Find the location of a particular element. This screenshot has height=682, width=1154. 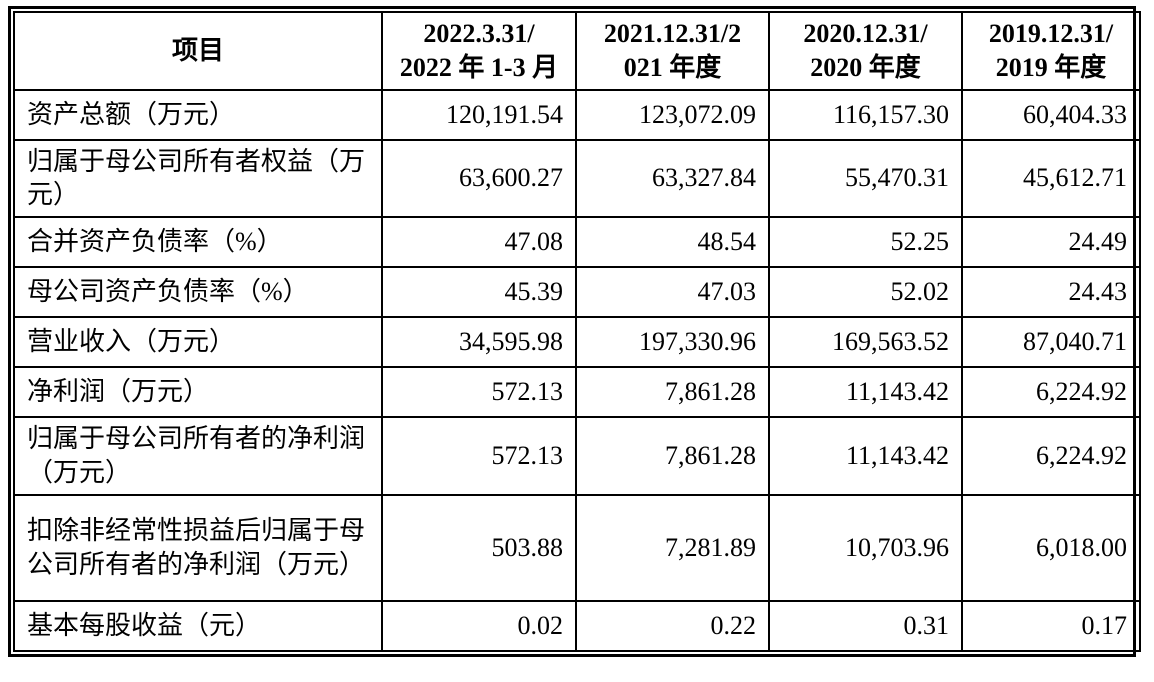

value-cell: 123,072.09 is located at coordinates (672, 114).